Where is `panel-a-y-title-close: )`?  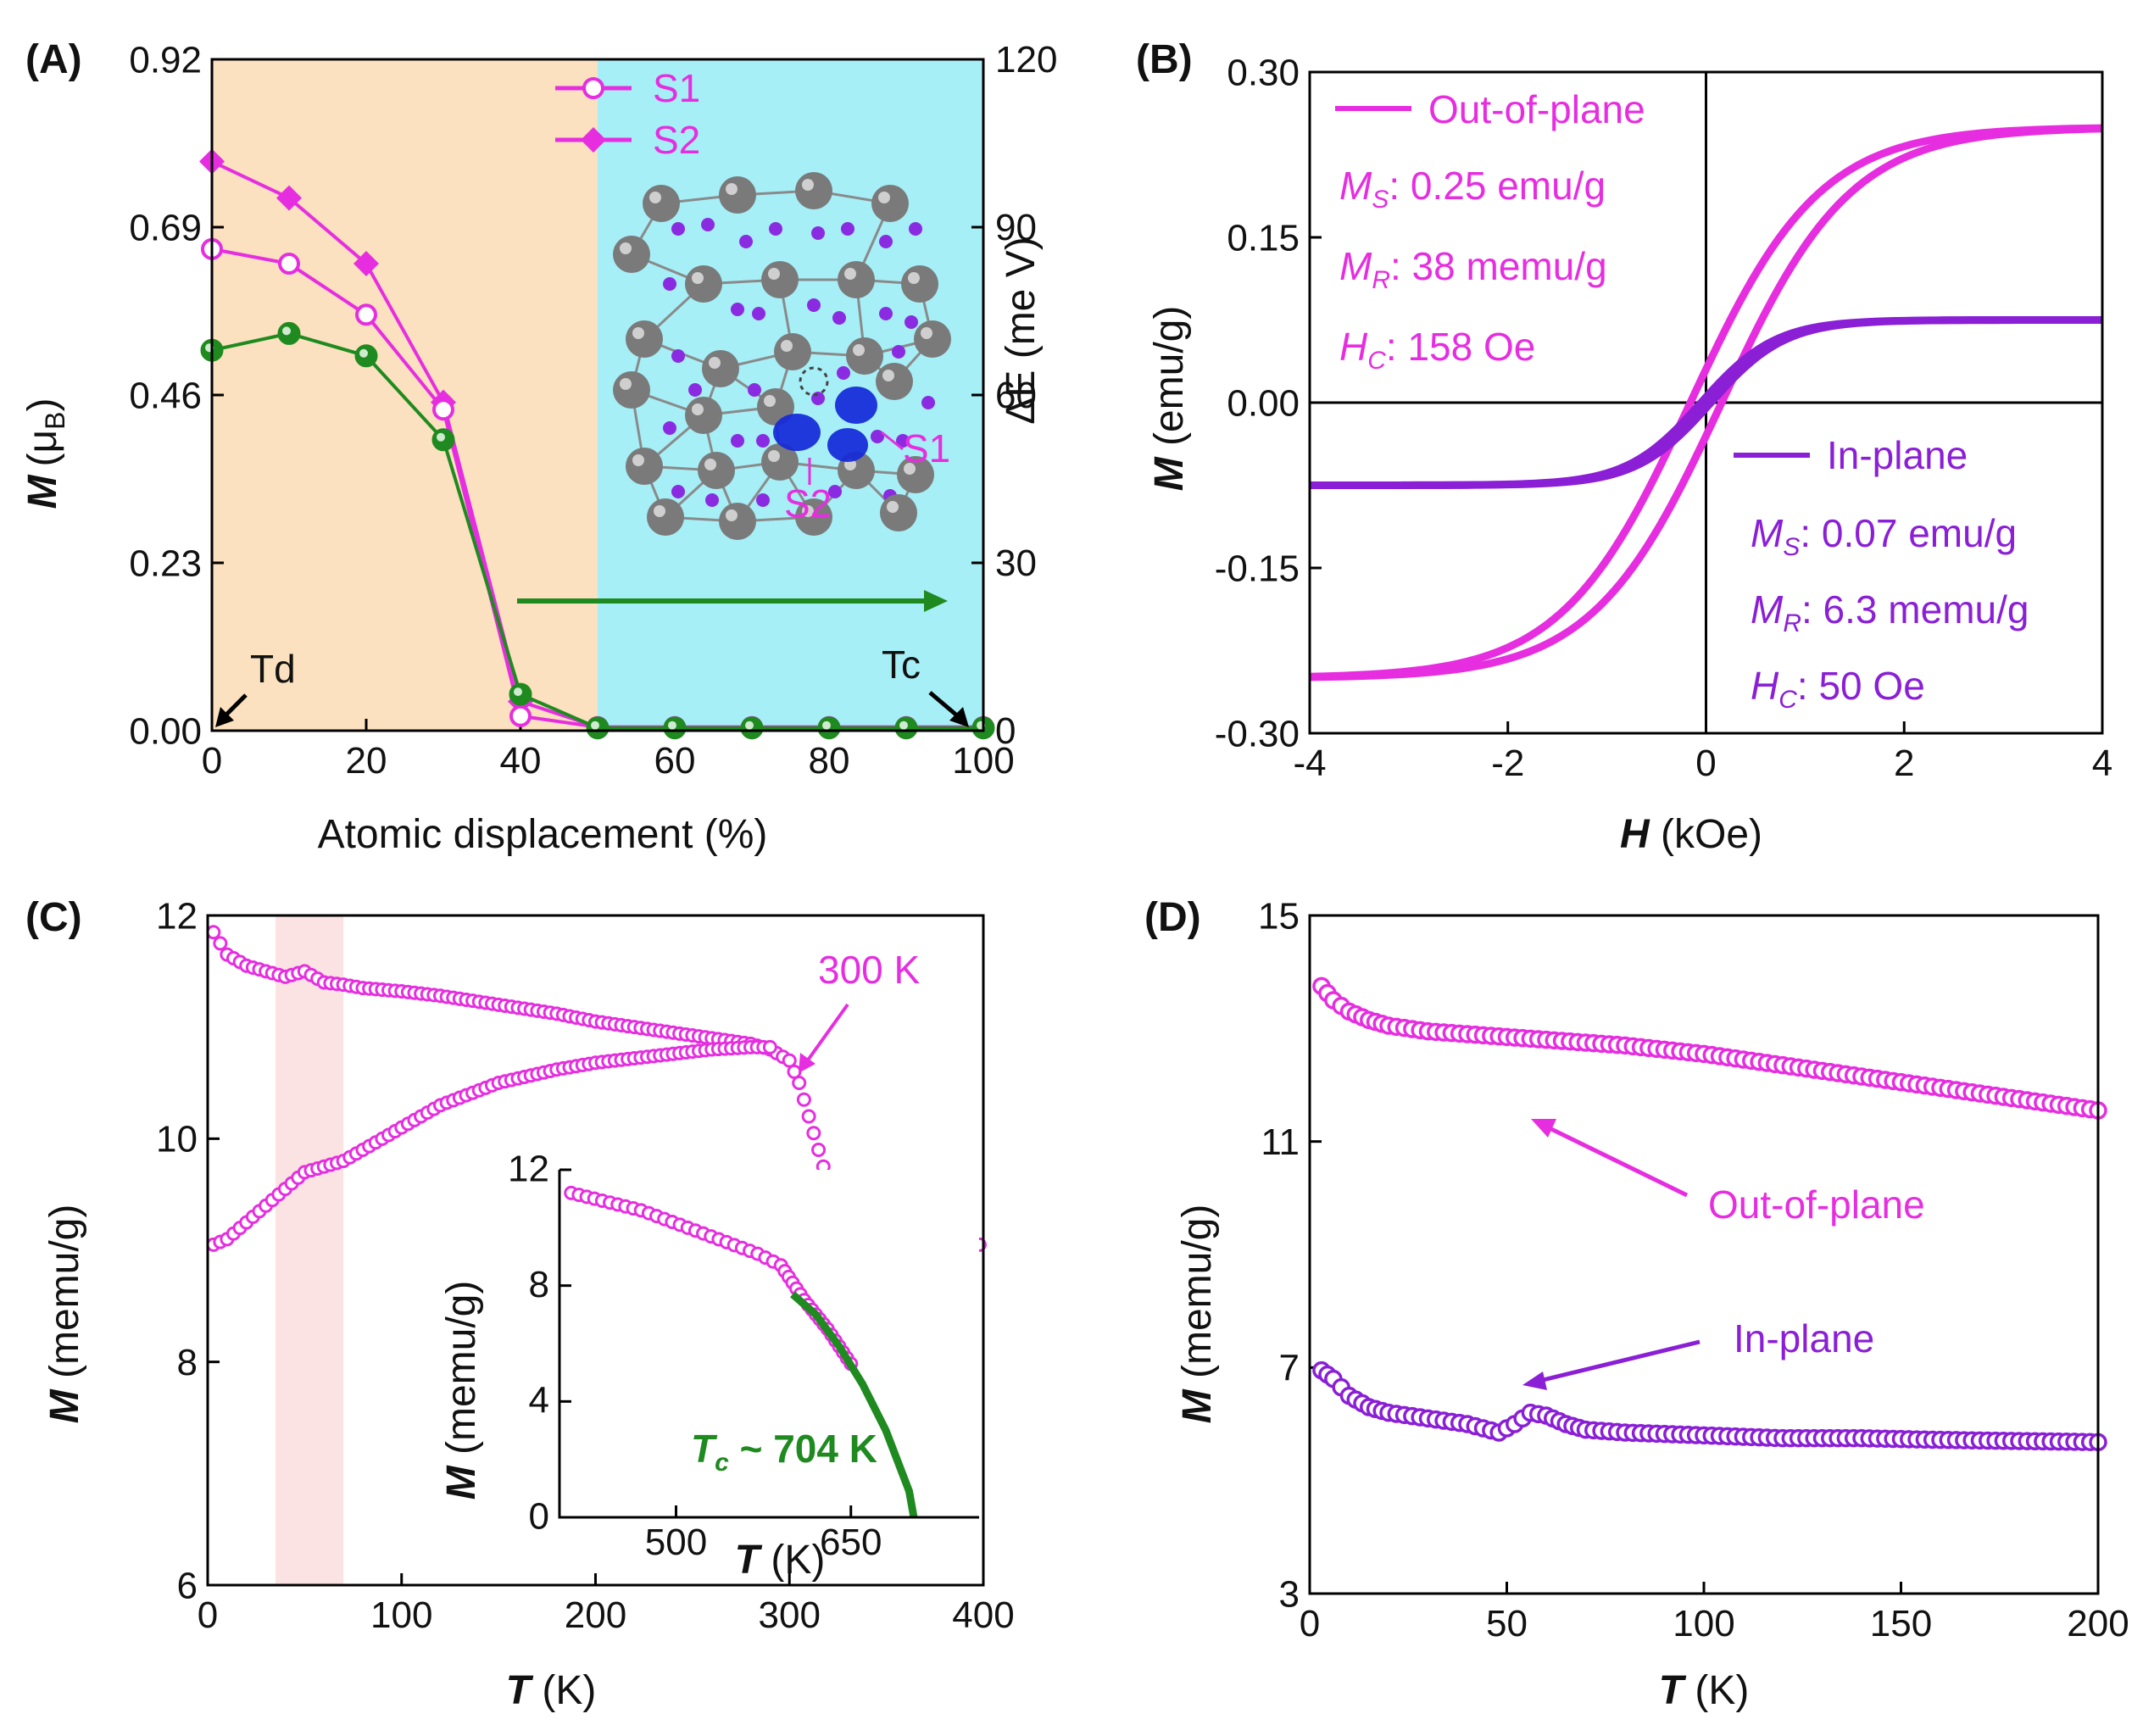
panel-a-y-title-close: ) is located at coordinates (42, 405).